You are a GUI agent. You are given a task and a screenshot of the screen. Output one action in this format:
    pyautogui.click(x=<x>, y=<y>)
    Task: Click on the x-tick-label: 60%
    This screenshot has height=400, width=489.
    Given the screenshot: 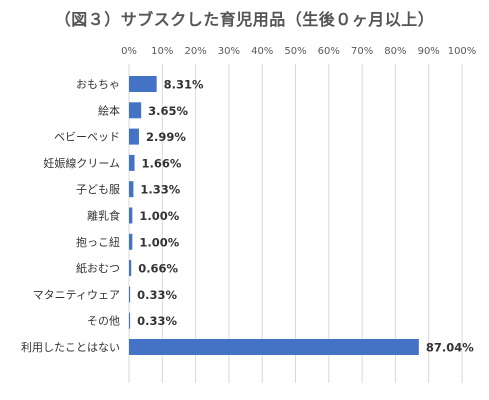 What is the action you would take?
    pyautogui.click(x=329, y=51)
    